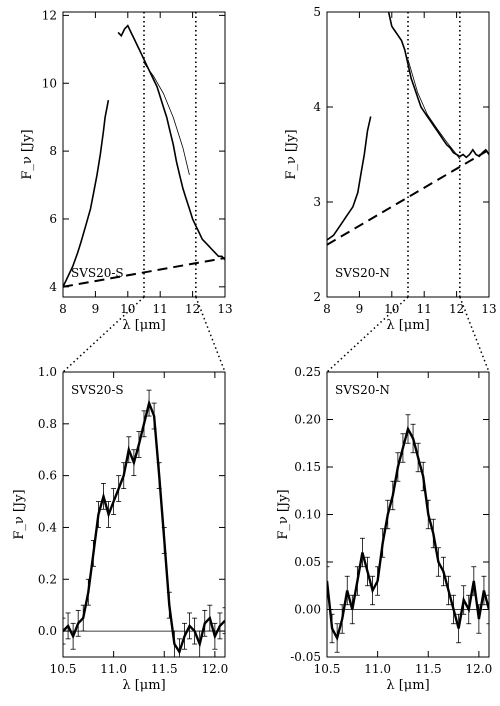  Describe the element at coordinates (144, 272) in the screenshot. I see `continuum-line` at that location.